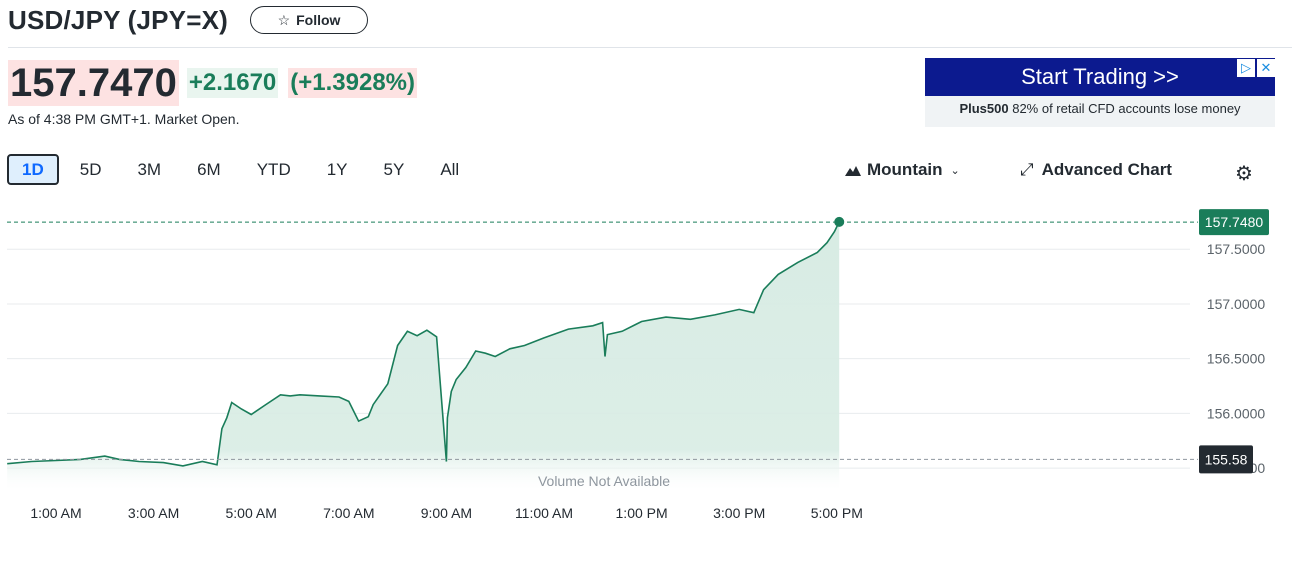 This screenshot has width=1300, height=573. What do you see at coordinates (837, 513) in the screenshot?
I see `x-tick-label: 5:00 PM` at bounding box center [837, 513].